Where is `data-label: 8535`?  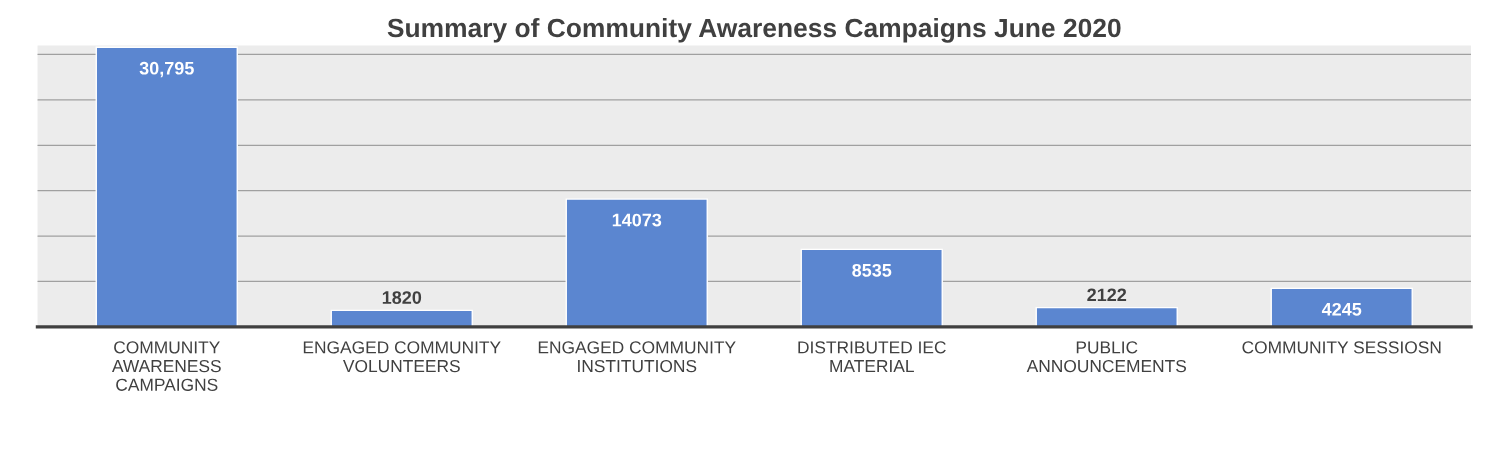
data-label: 8535 is located at coordinates (872, 270).